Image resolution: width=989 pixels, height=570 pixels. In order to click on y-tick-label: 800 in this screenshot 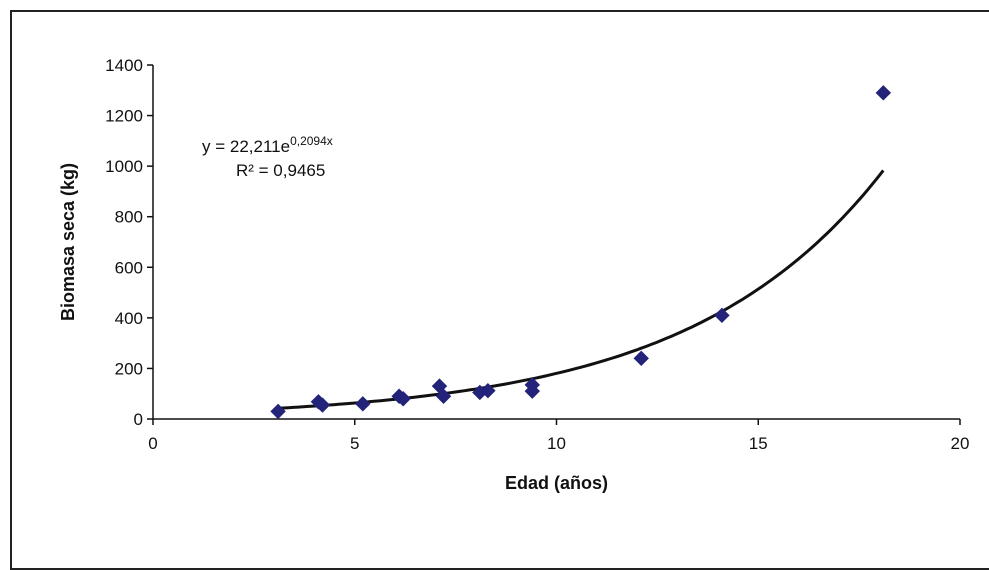, I will do `click(129, 217)`.